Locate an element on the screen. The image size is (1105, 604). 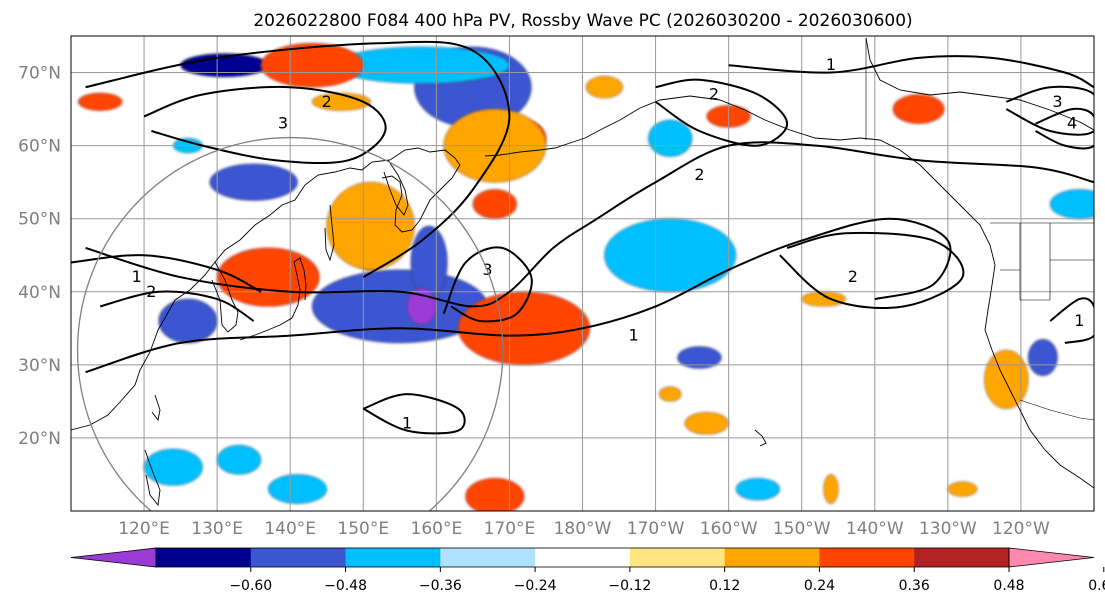
colorbar-tick-label: −0.12 is located at coordinates (629, 586).